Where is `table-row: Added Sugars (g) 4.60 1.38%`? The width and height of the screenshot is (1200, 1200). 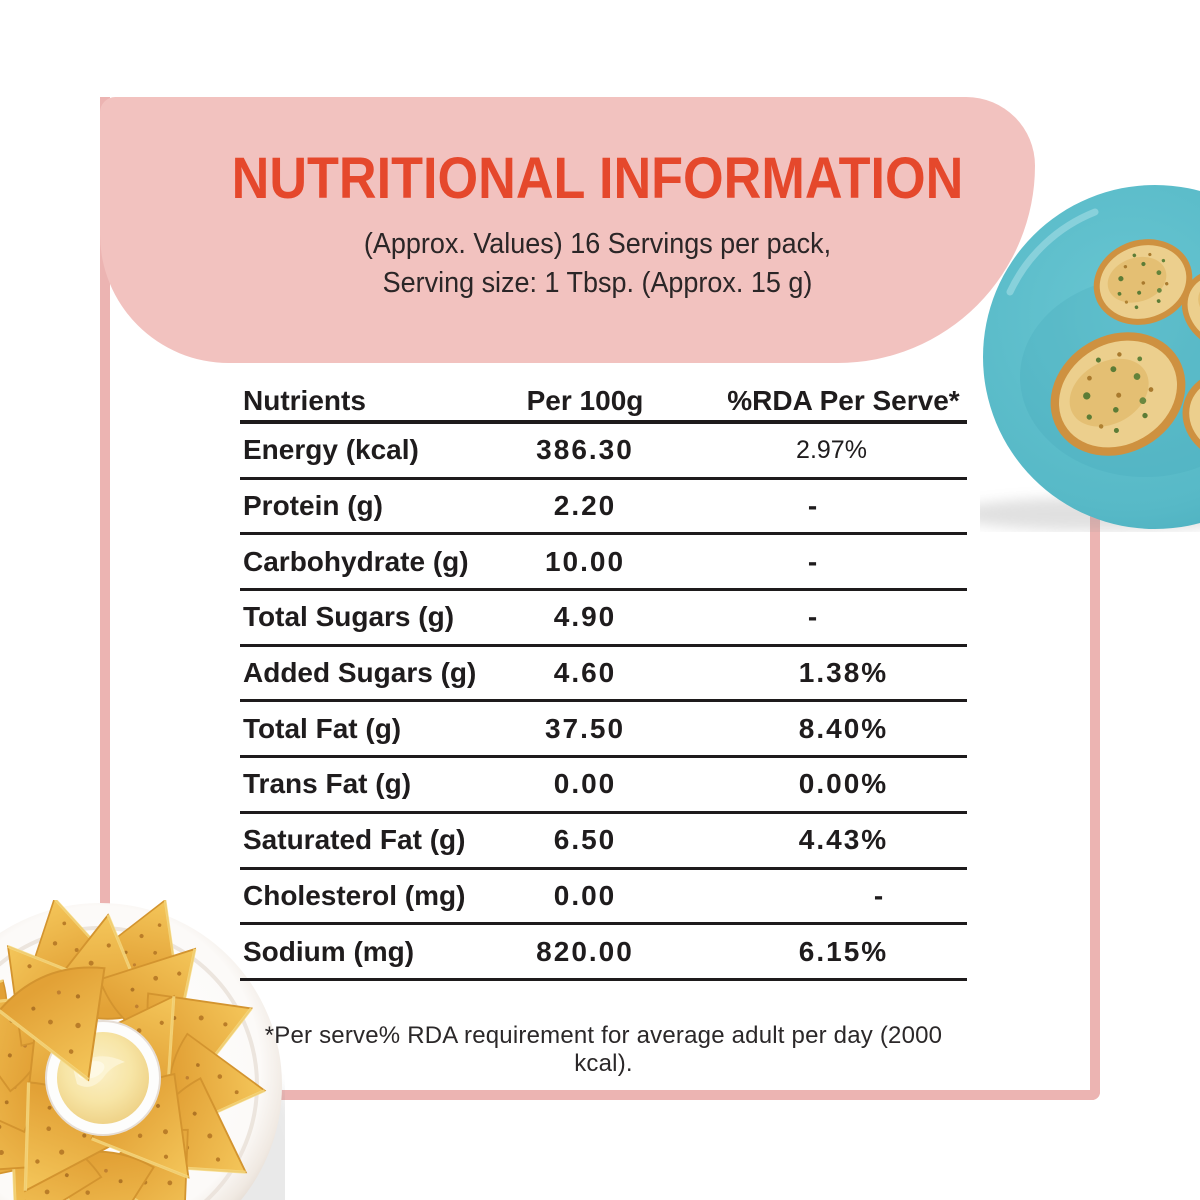 table-row: Added Sugars (g) 4.60 1.38% is located at coordinates (603, 675).